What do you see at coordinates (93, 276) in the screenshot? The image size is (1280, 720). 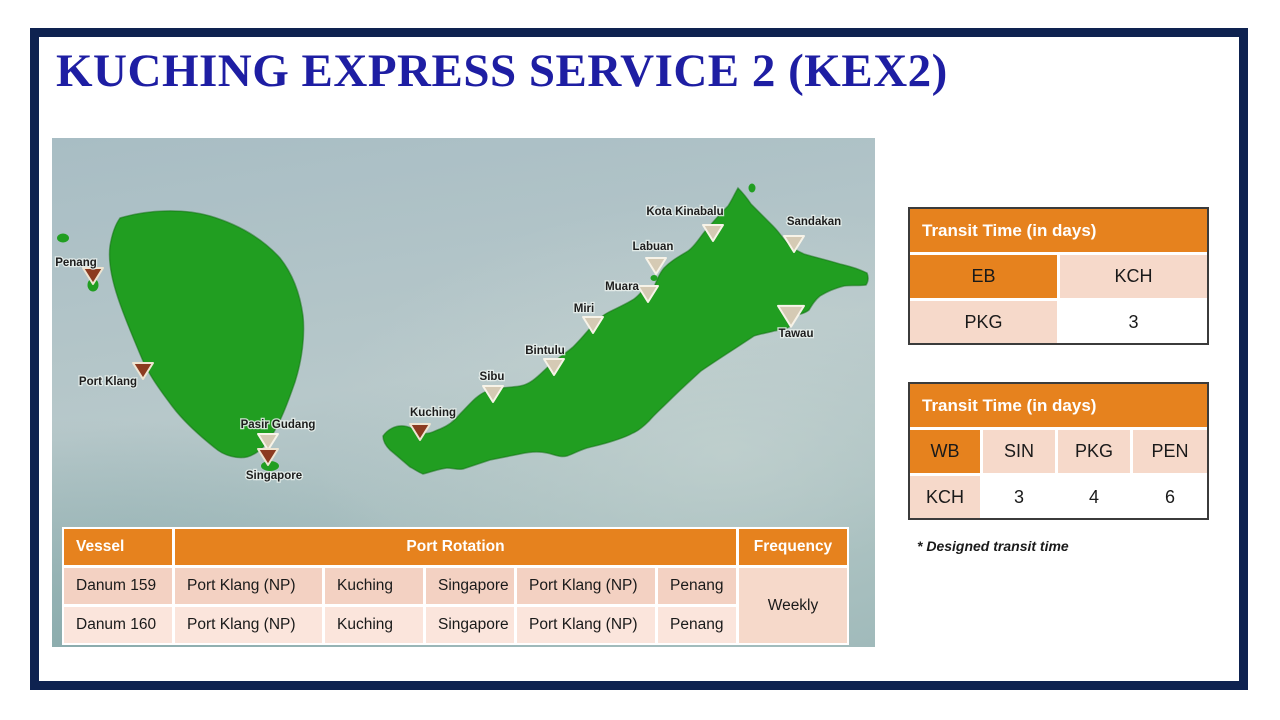 I see `port-marker-penang` at bounding box center [93, 276].